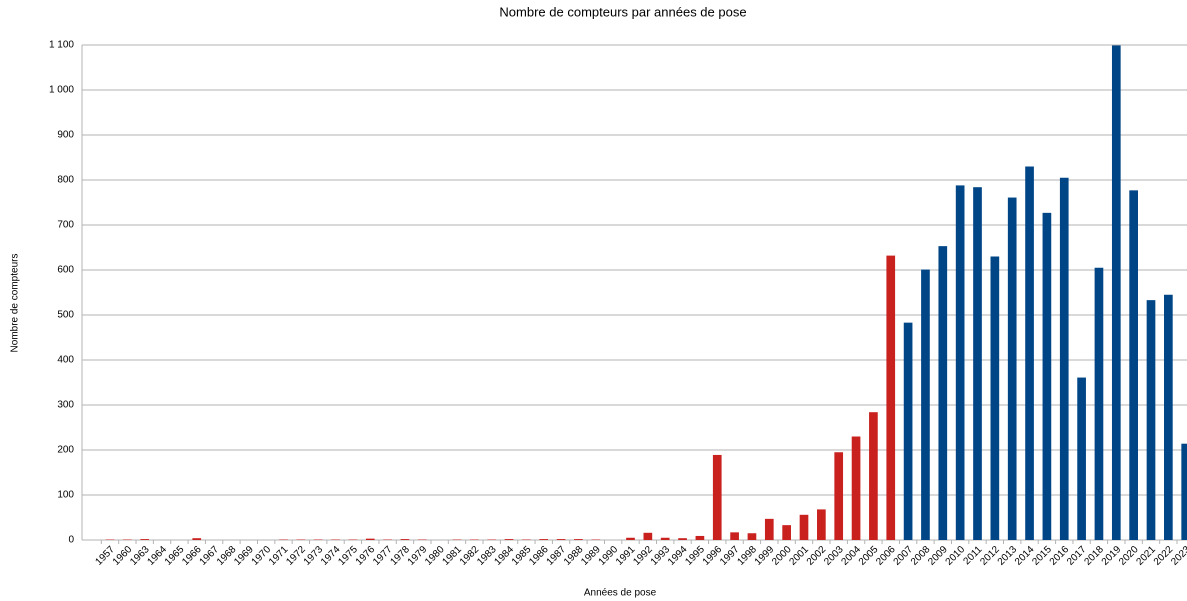 The width and height of the screenshot is (1187, 601). Describe the element at coordinates (65, 225) in the screenshot. I see `y-tick-label: 700` at that location.